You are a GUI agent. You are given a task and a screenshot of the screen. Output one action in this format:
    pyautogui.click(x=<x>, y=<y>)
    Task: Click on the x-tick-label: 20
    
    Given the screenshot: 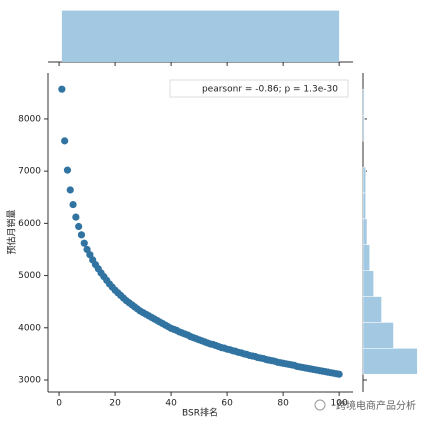 What is the action you would take?
    pyautogui.click(x=115, y=404)
    